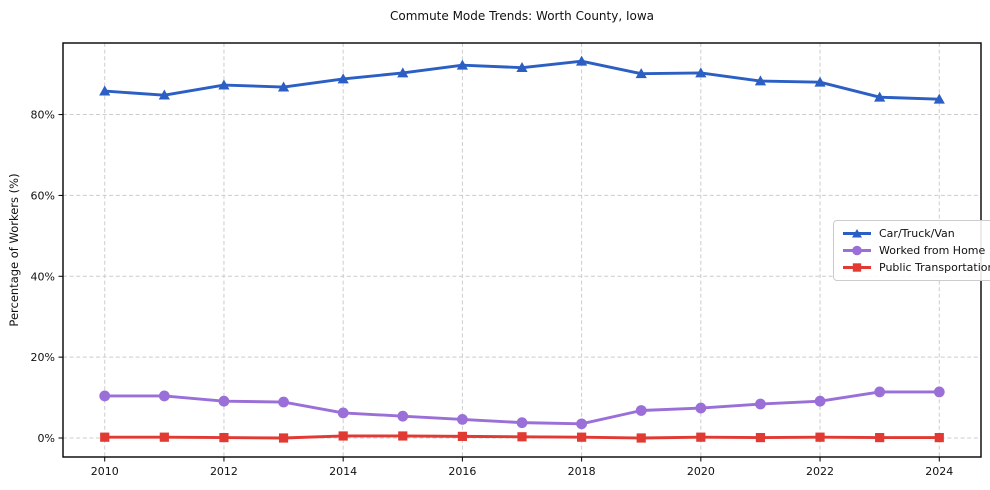 The height and width of the screenshot is (490, 990). I want to click on data-point-worked-from-home-2023, so click(880, 392).